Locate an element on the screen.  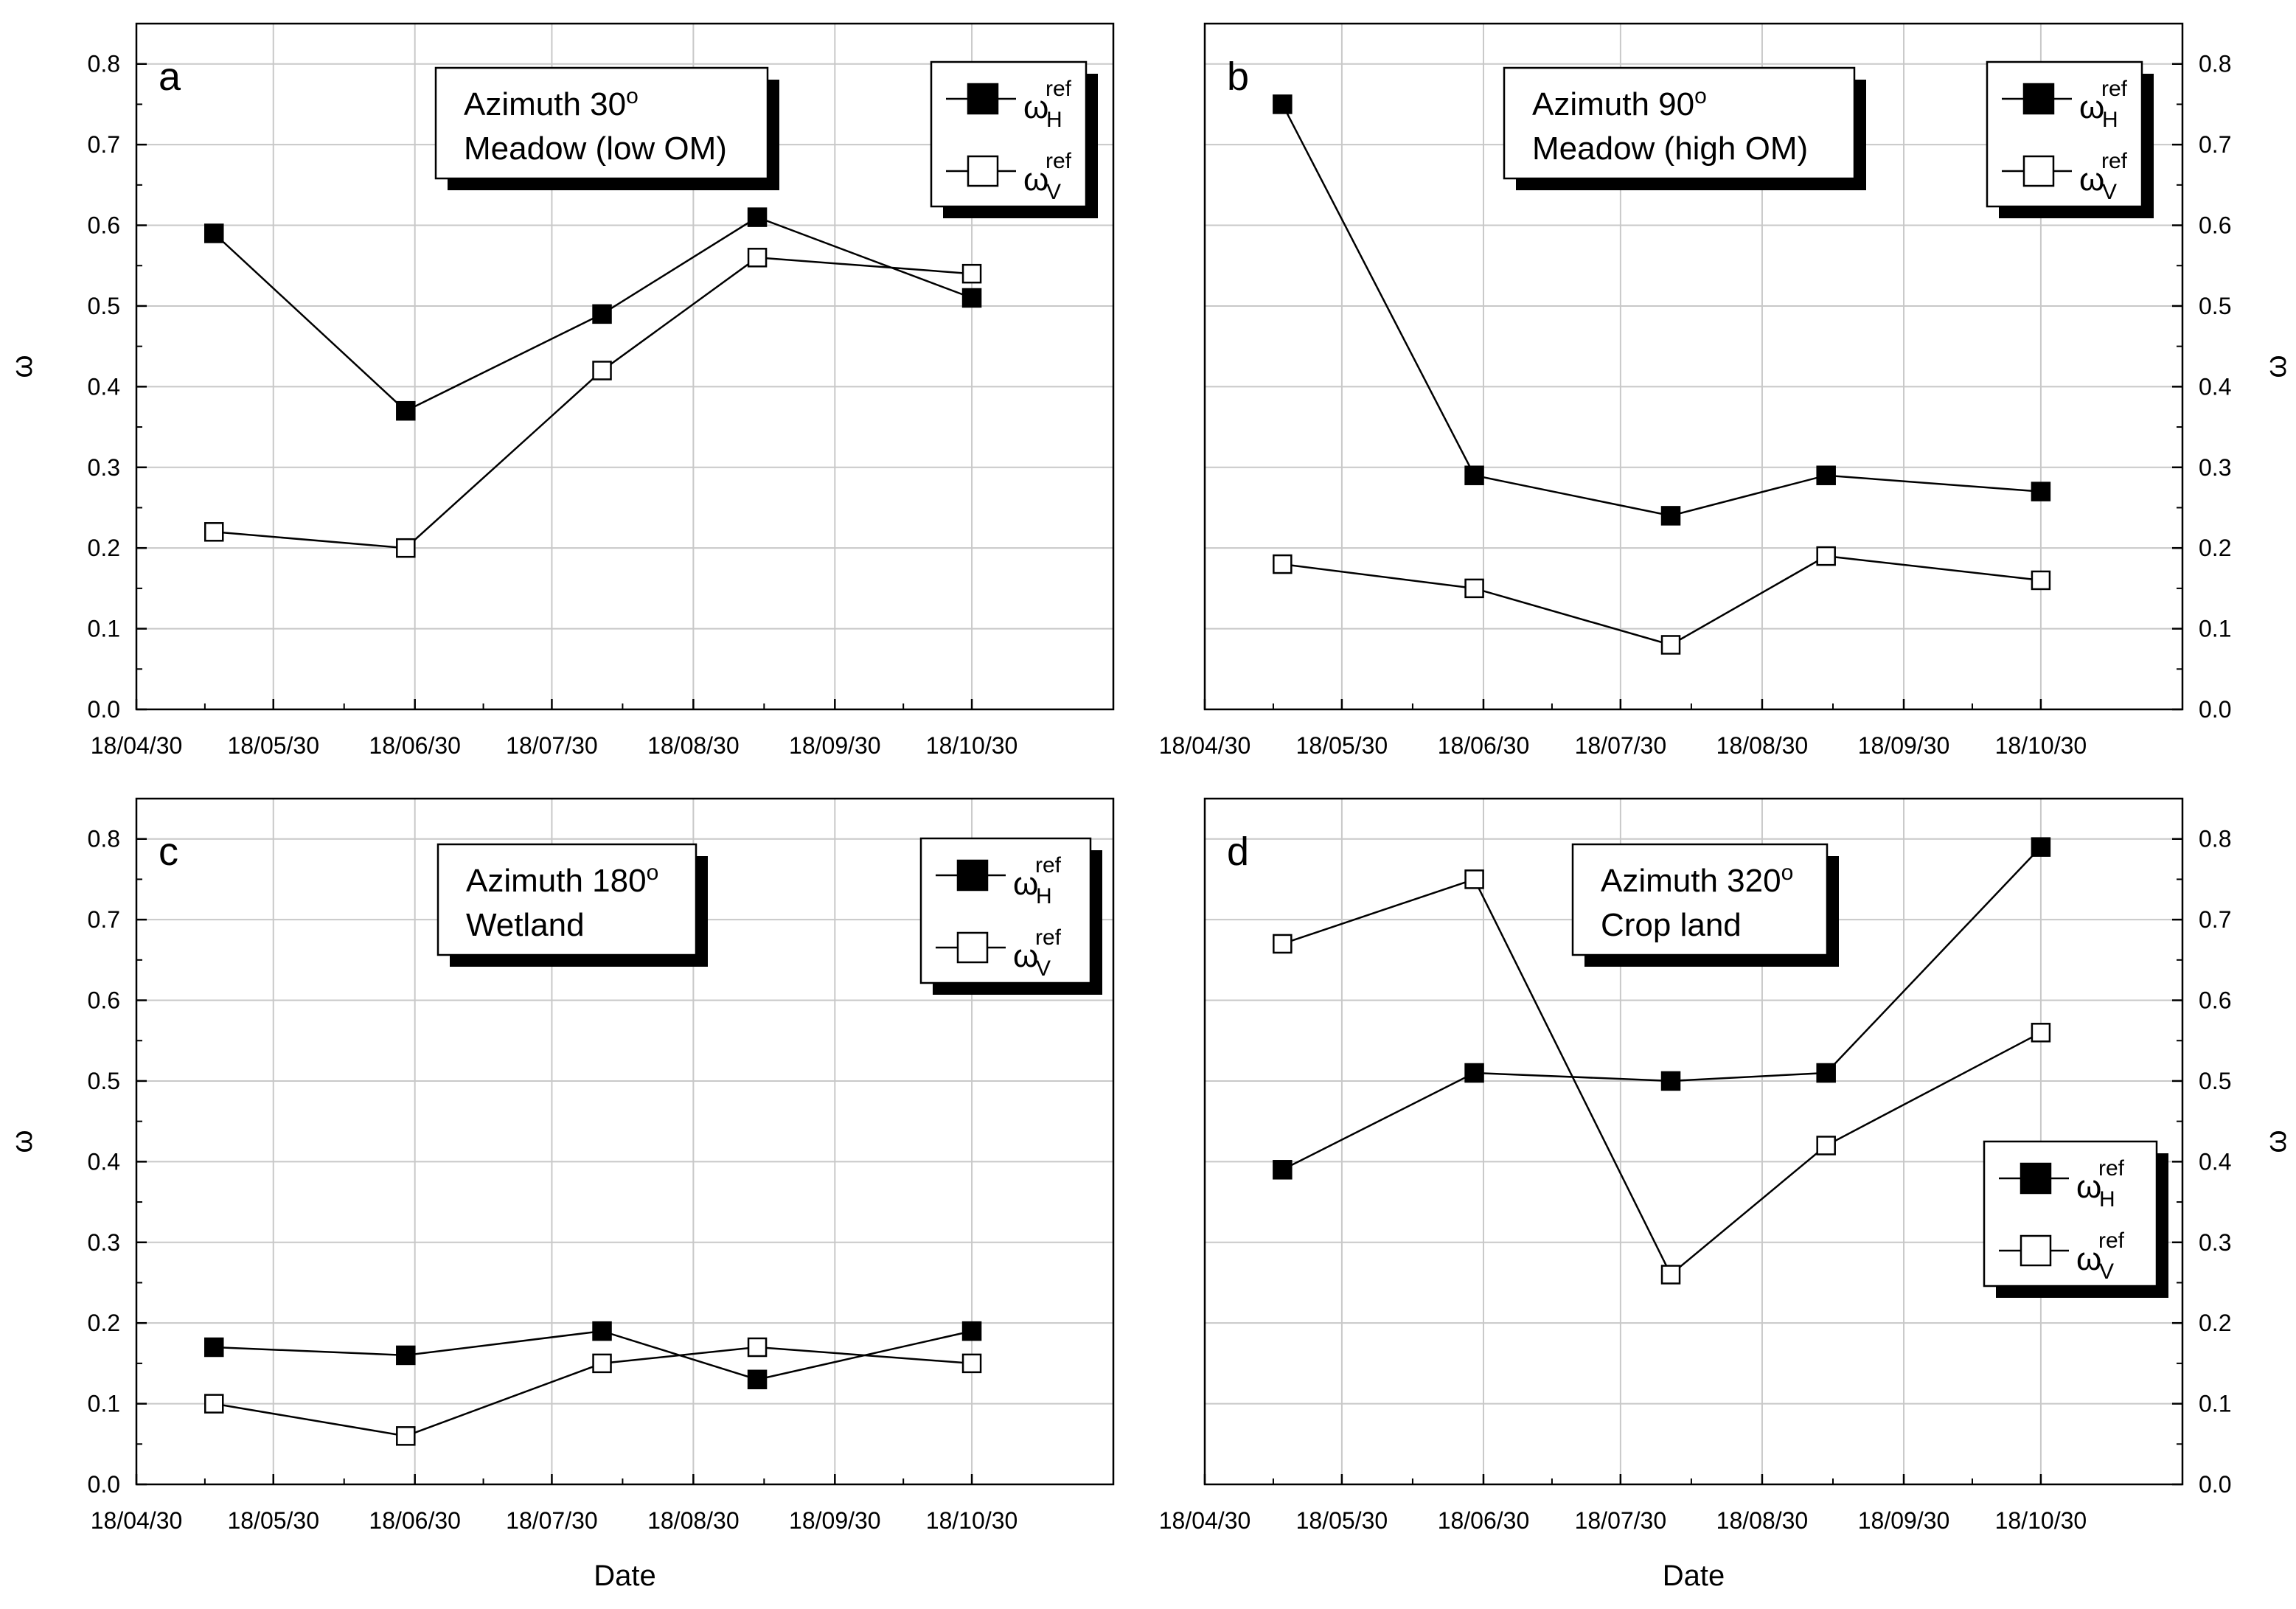
x-tick-label: 18/07/30 is located at coordinates (552, 1520).